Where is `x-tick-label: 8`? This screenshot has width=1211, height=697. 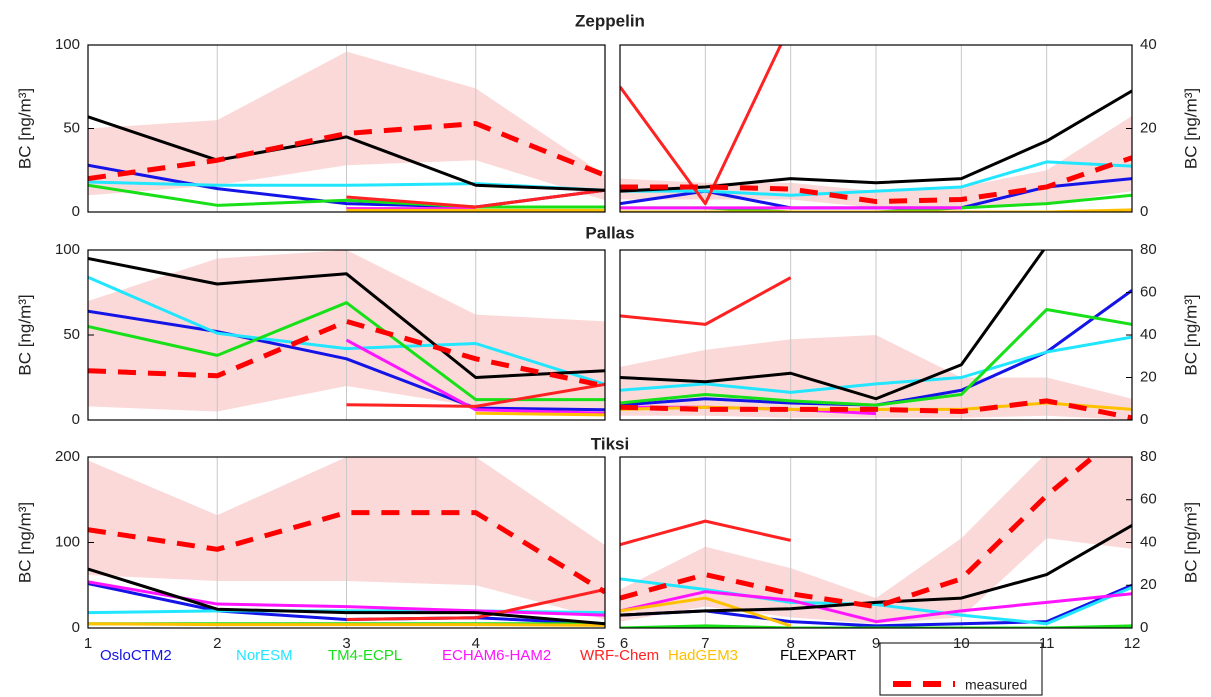 x-tick-label: 8 is located at coordinates (790, 643).